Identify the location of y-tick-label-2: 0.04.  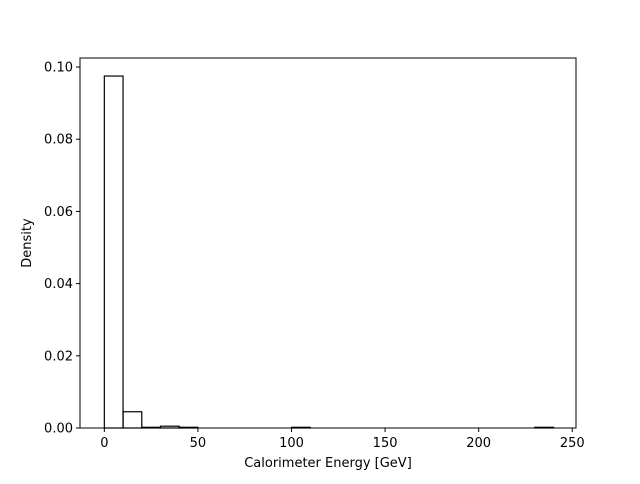
(58, 284).